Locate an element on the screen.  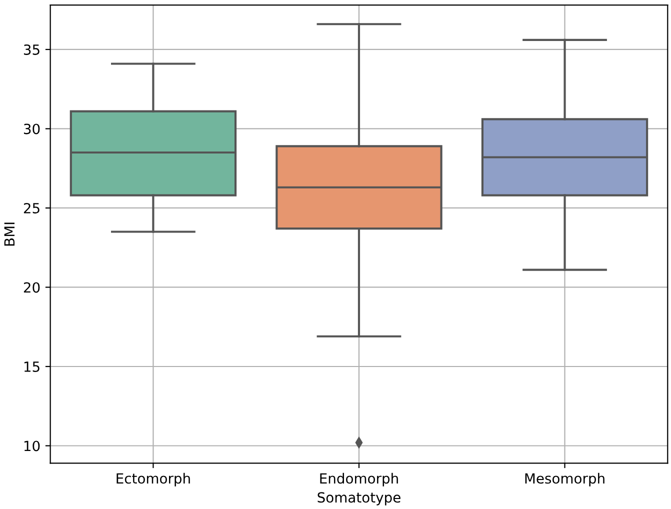
y-tick-label: 20 is located at coordinates (32, 287).